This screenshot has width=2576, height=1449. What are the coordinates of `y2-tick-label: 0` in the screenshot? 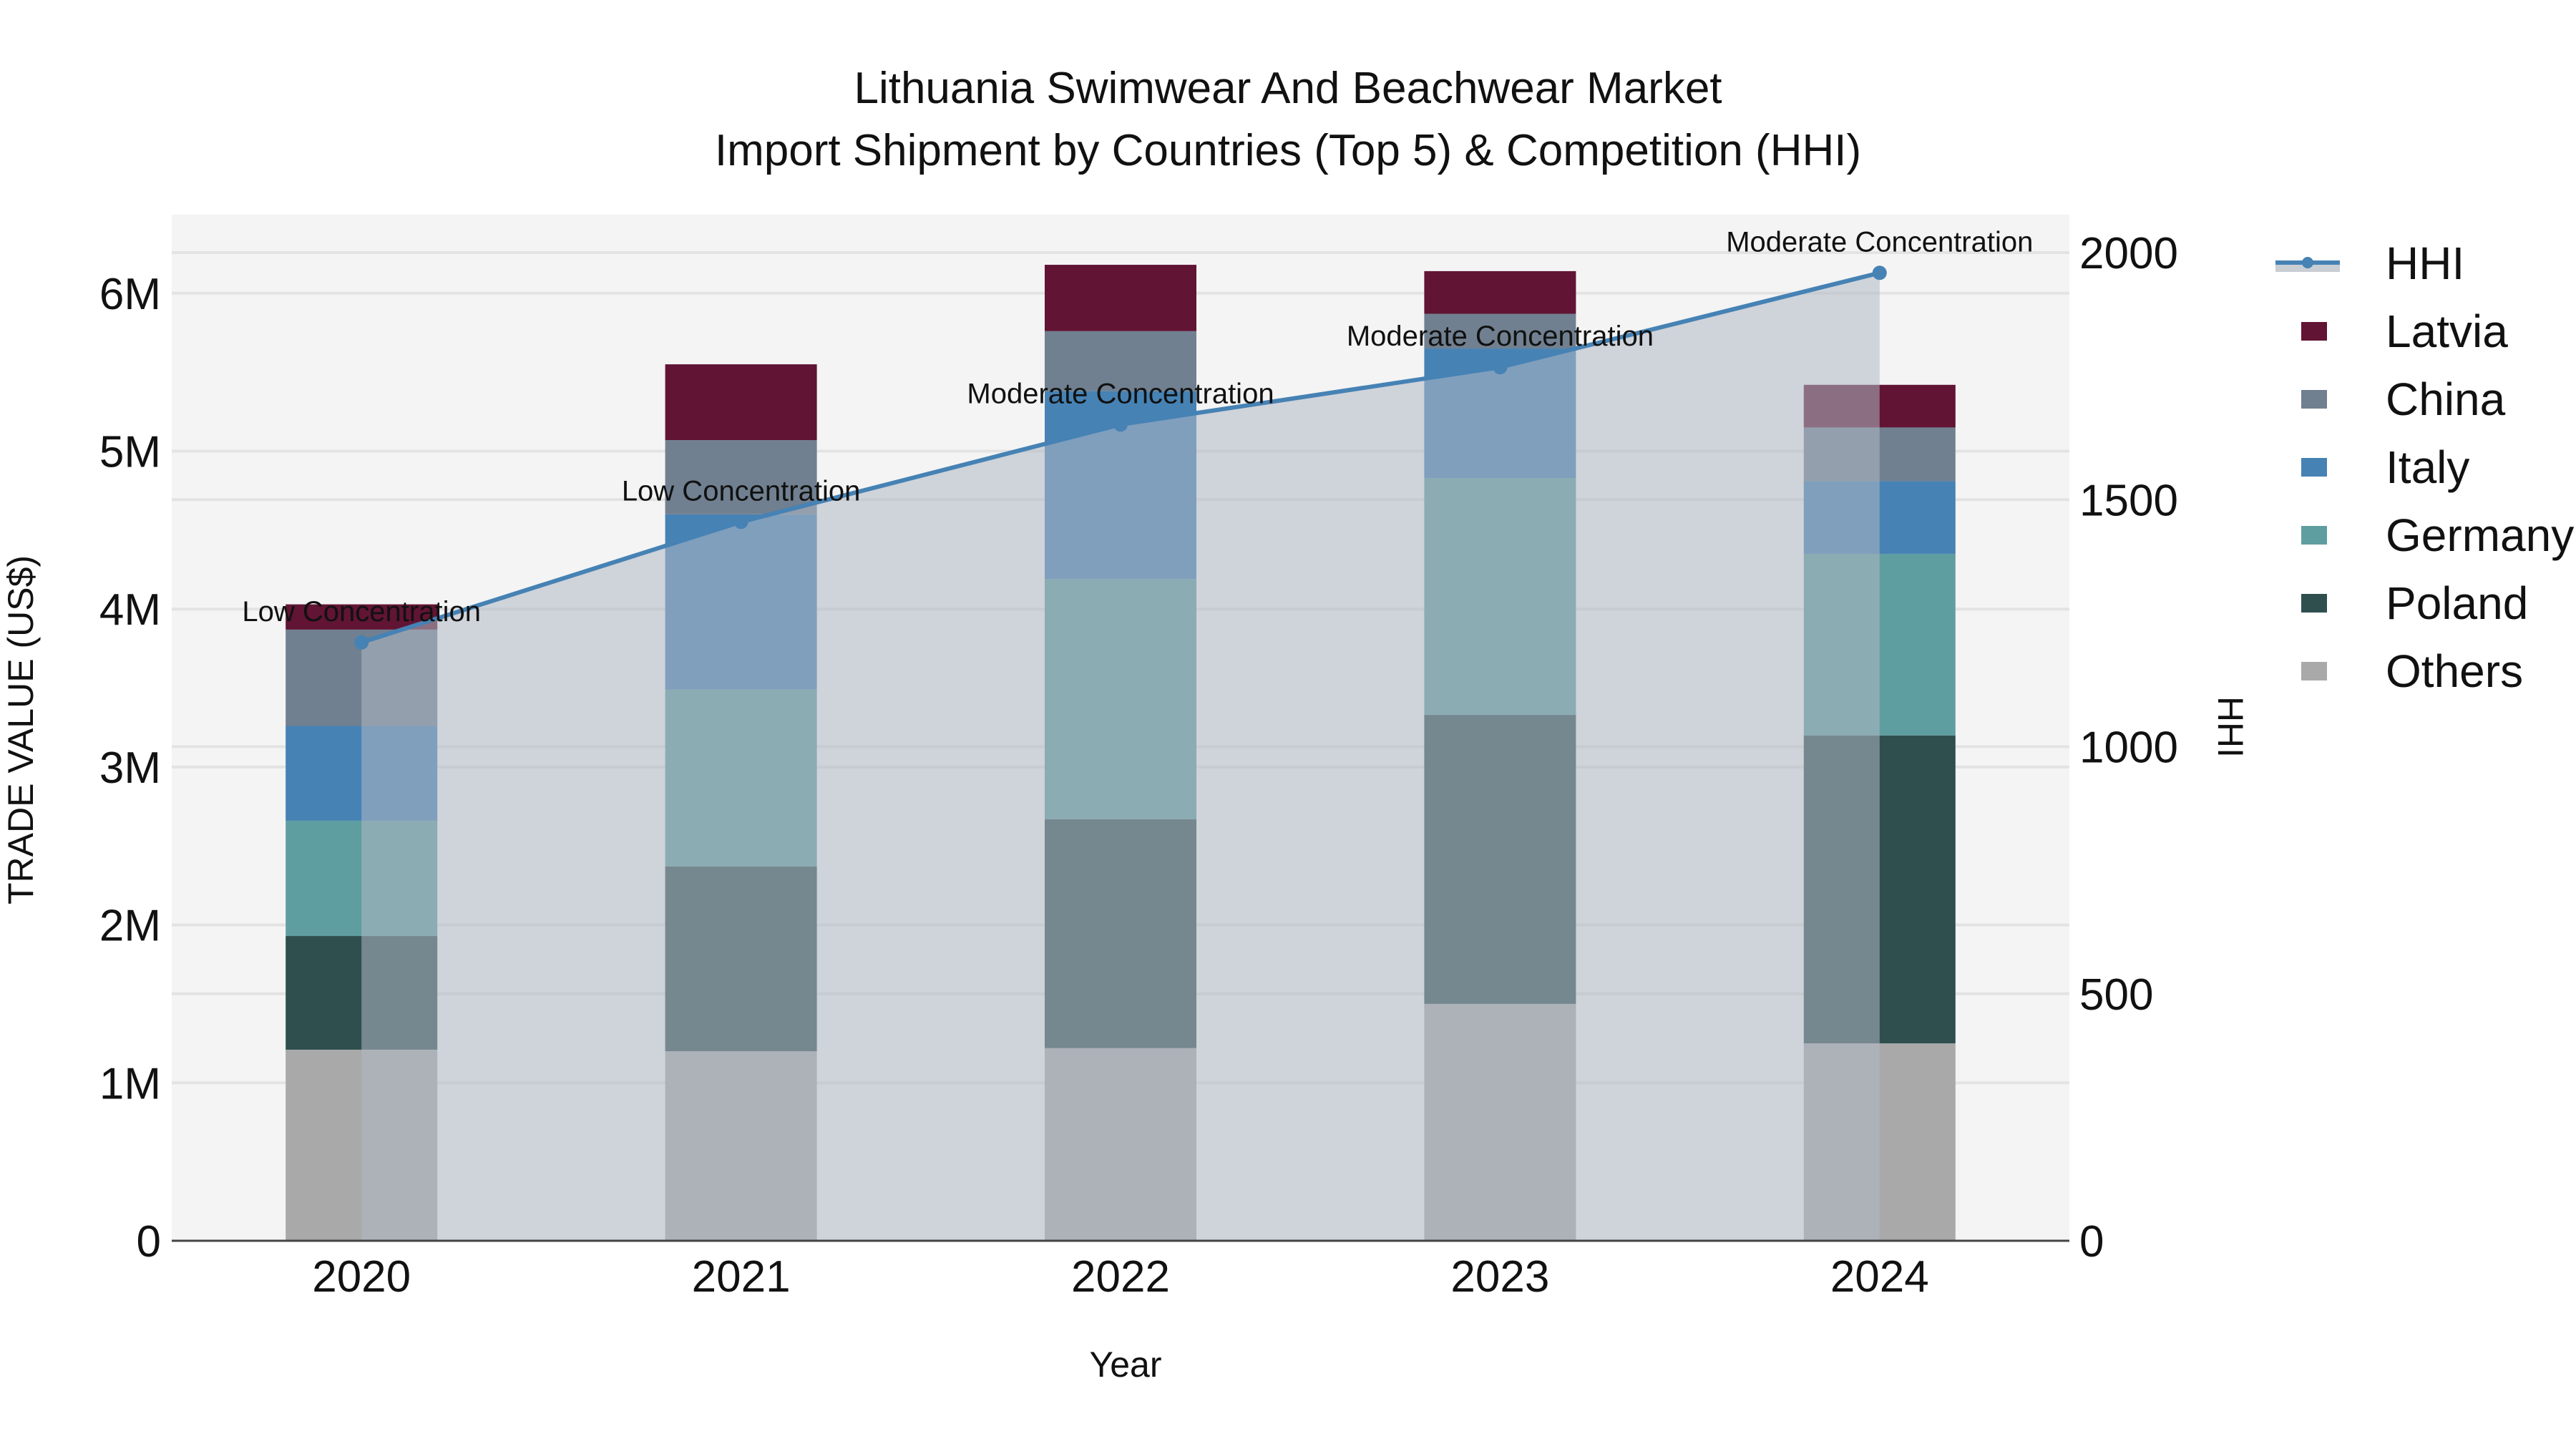 It's located at (2091, 1242).